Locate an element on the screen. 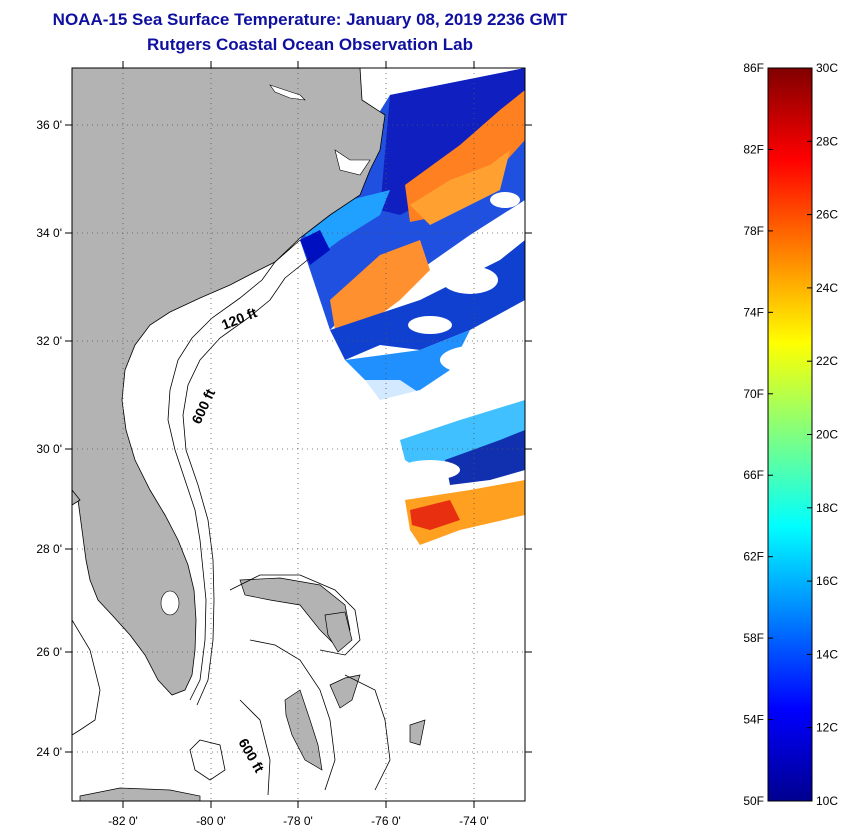 This screenshot has height=832, width=849. colorbar-fahrenheit-label: 78F is located at coordinates (753, 231).